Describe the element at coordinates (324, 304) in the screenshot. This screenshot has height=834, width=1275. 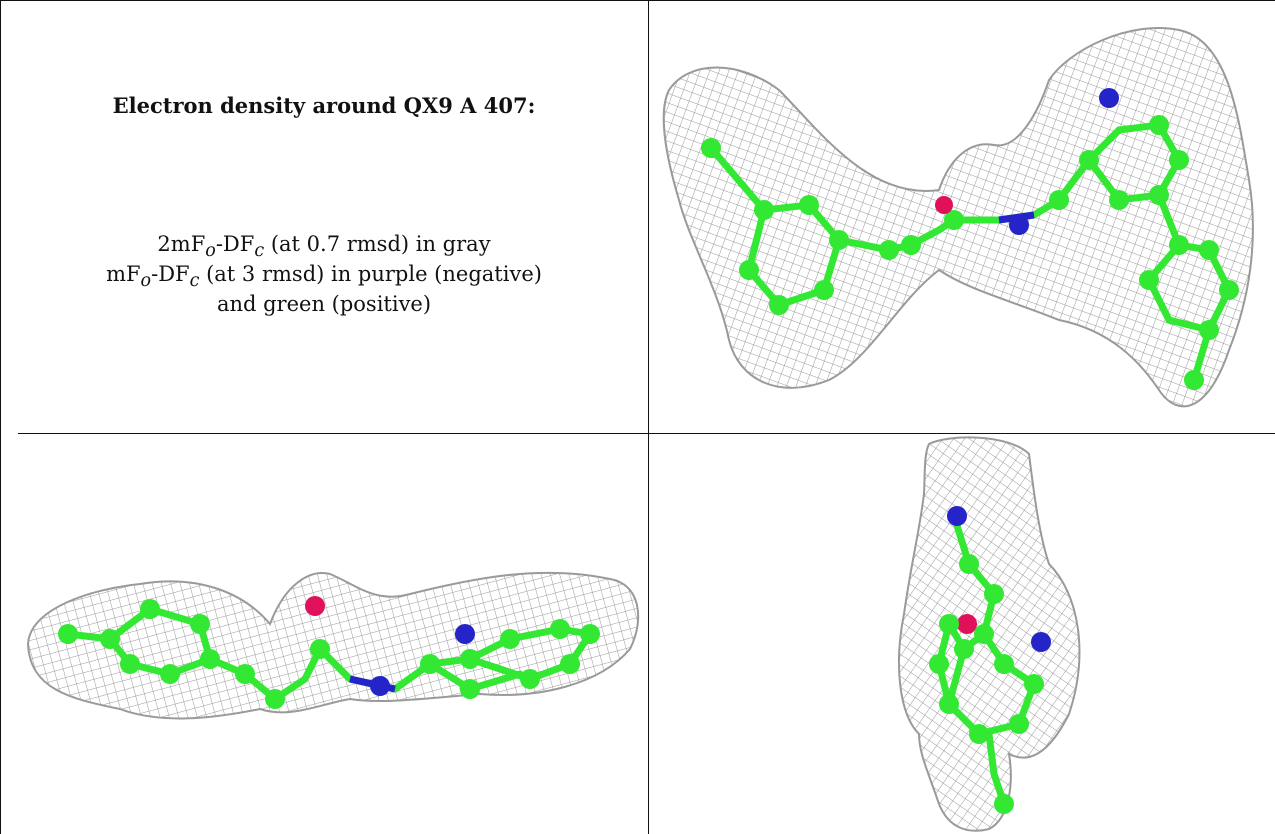
I see `caption-line-positive: and green (positive)` at that location.